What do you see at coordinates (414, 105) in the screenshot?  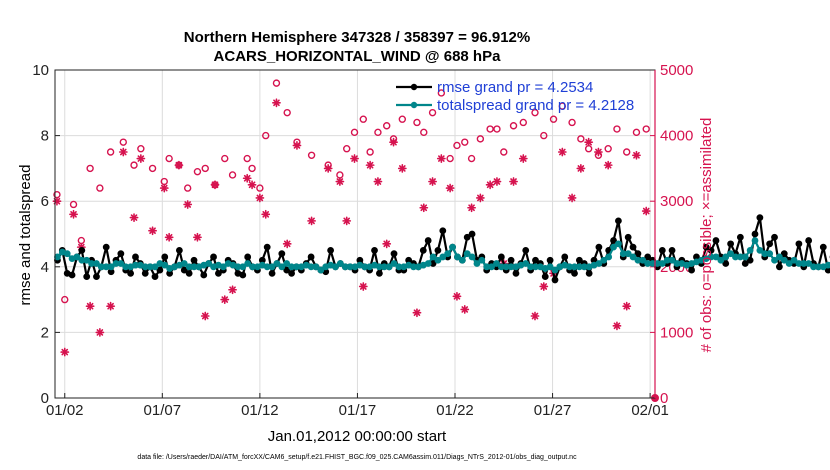 I see `legend-marker-totalspread` at bounding box center [414, 105].